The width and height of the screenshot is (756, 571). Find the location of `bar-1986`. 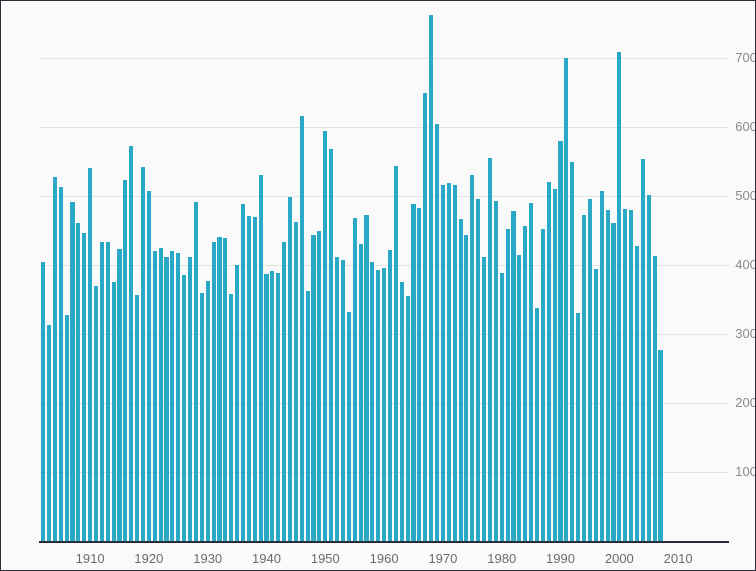

bar-1986 is located at coordinates (537, 424).